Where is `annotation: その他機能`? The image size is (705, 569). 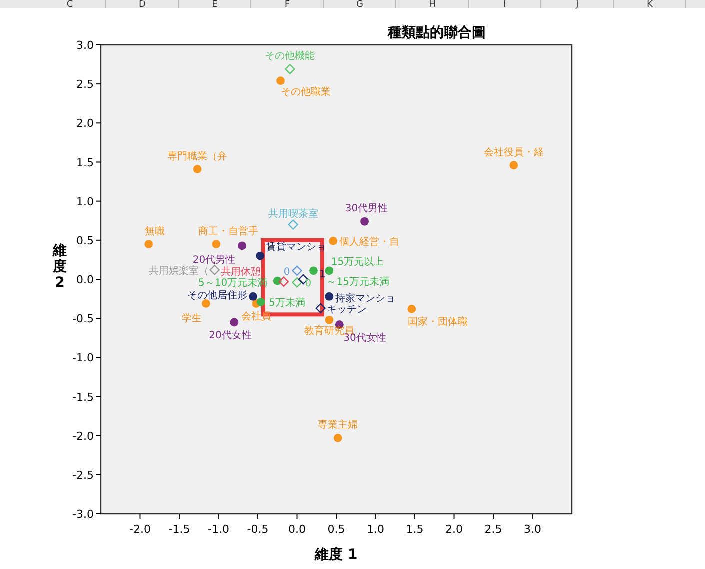 annotation: その他機能 is located at coordinates (290, 56).